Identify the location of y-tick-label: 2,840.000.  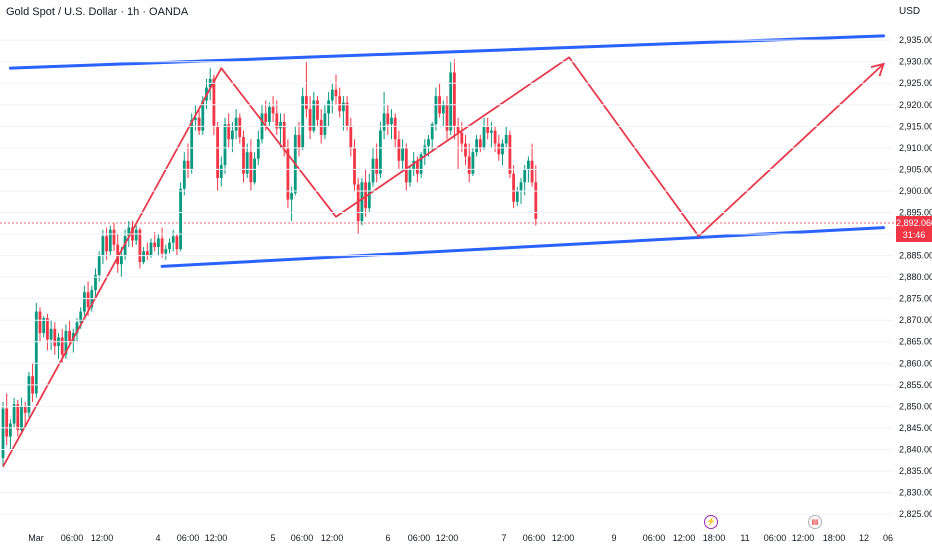
(915, 449).